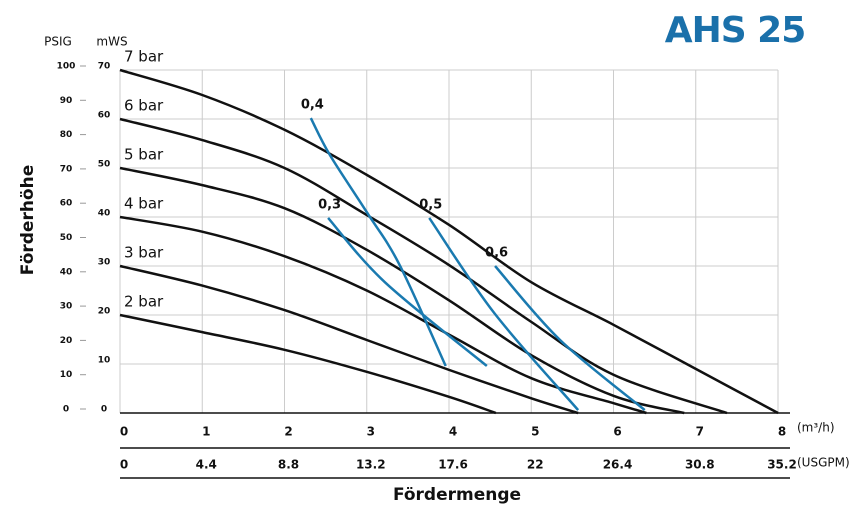  What do you see at coordinates (66, 410) in the screenshot?
I see `y2-tick-label: 0` at bounding box center [66, 410].